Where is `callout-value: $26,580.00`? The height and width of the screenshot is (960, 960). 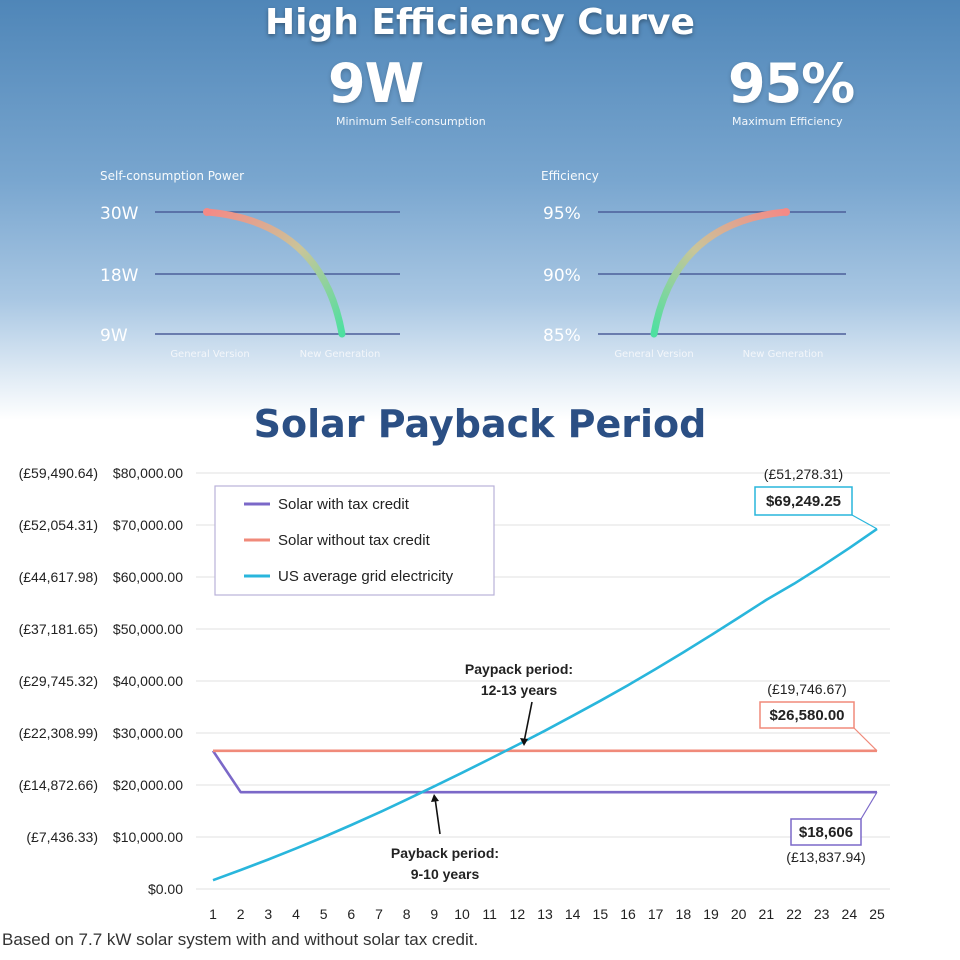
callout-value: $26,580.00 is located at coordinates (806, 715).